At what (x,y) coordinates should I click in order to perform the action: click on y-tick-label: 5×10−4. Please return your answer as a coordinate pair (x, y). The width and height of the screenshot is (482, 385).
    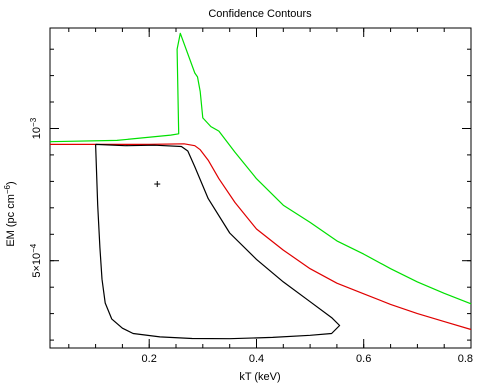
    Looking at the image, I should click on (36, 260).